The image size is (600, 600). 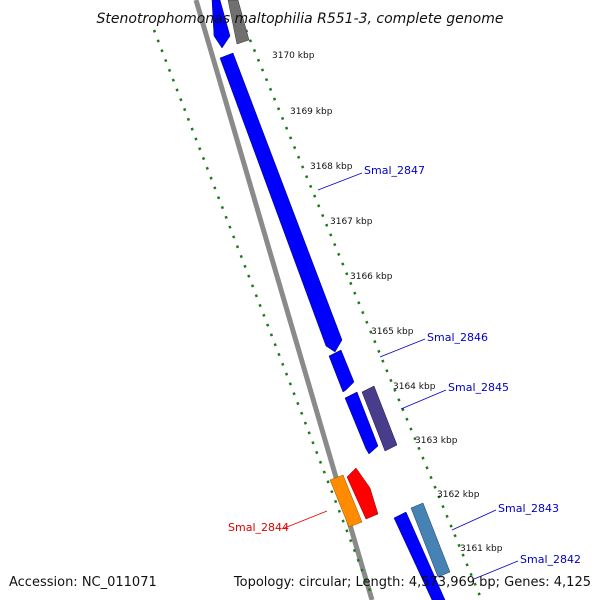 I want to click on gene-arrow-blue-mid, so click(x=361, y=423).